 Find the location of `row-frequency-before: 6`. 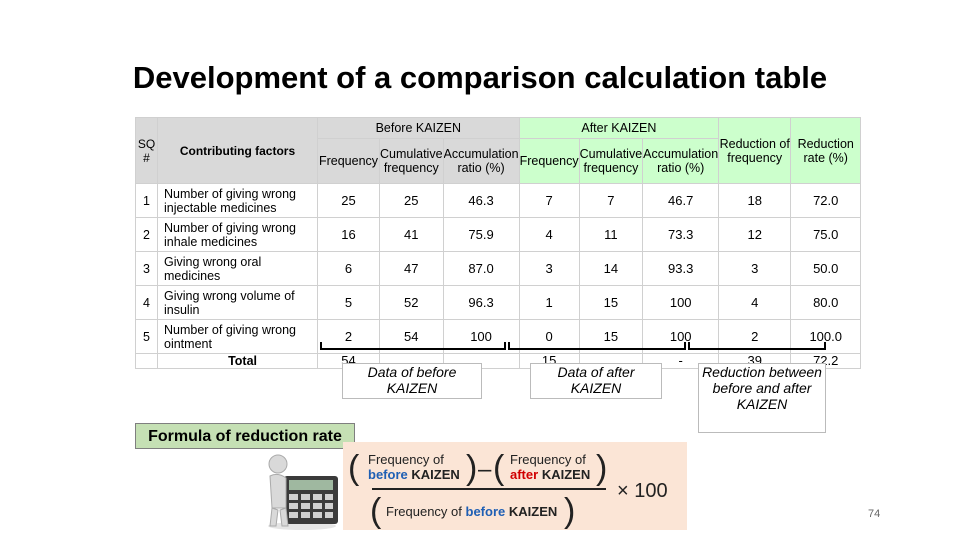

row-frequency-before: 6 is located at coordinates (348, 268).